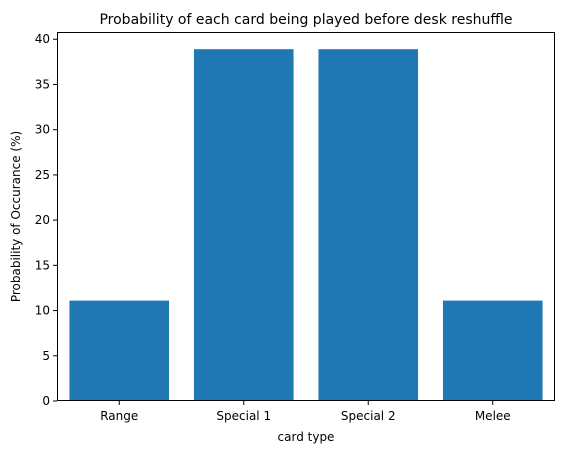  Describe the element at coordinates (42, 220) in the screenshot. I see `y-tick-label: 20` at that location.